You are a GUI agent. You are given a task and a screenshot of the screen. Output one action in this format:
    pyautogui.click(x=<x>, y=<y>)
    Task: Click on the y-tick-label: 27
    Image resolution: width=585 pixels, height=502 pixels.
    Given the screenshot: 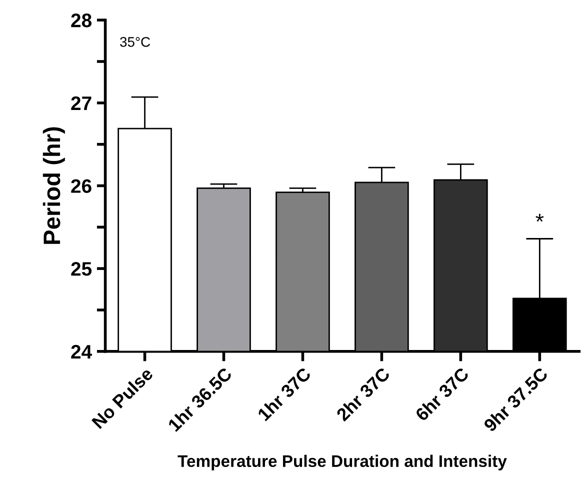 What is the action you would take?
    pyautogui.click(x=81, y=103)
    